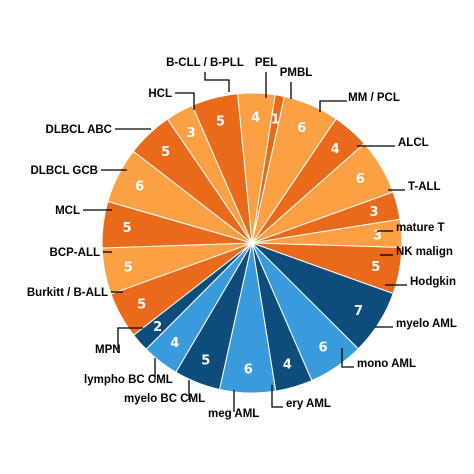 The height and width of the screenshot is (474, 474). Describe the element at coordinates (205, 361) in the screenshot. I see `value-label-myelo-bc-cml: 5` at that location.